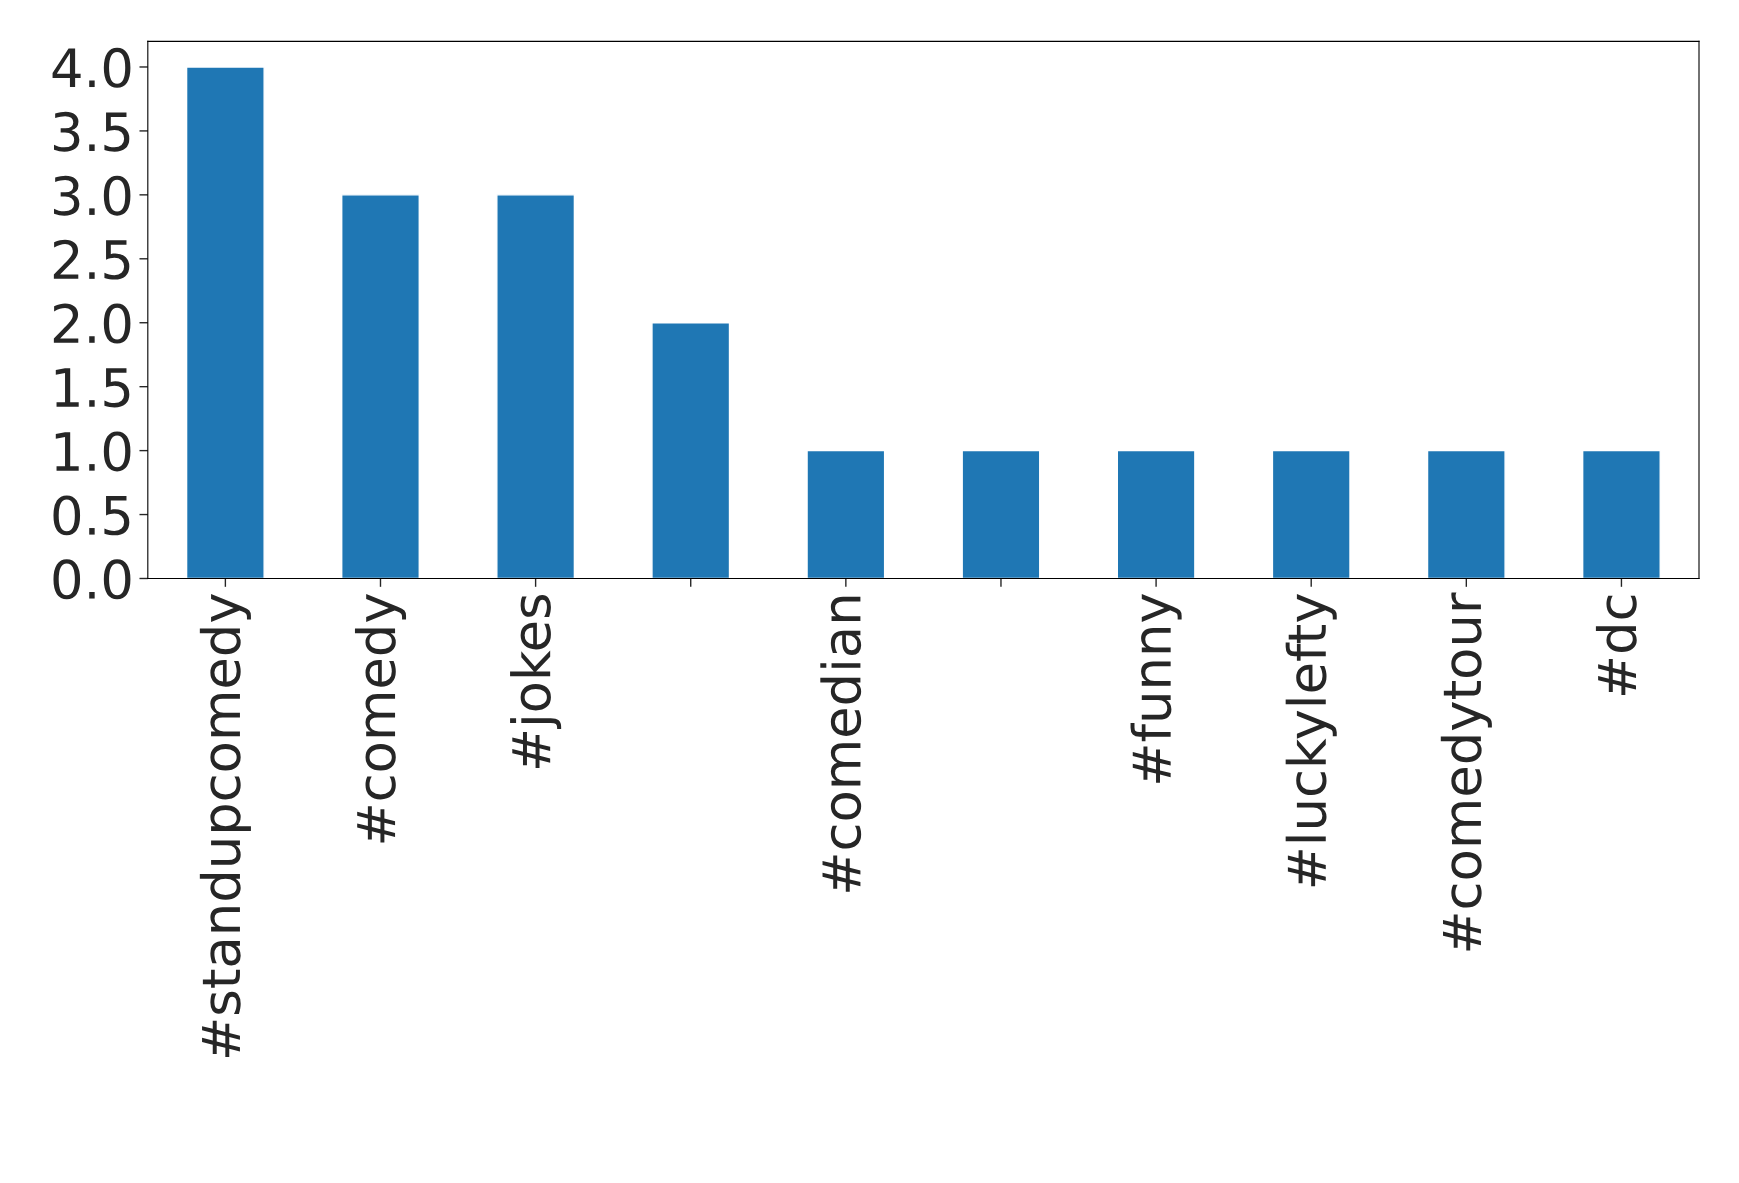 This screenshot has height=1183, width=1739. What do you see at coordinates (92, 323) in the screenshot?
I see `y-tick-label: 2.0` at bounding box center [92, 323].